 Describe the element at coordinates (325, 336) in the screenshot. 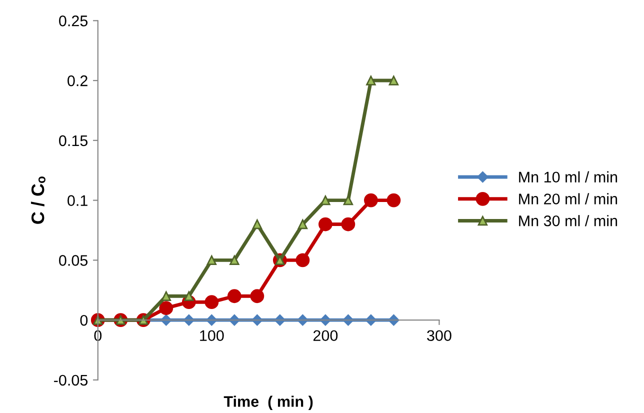

I see `x-tick-label: 200` at that location.